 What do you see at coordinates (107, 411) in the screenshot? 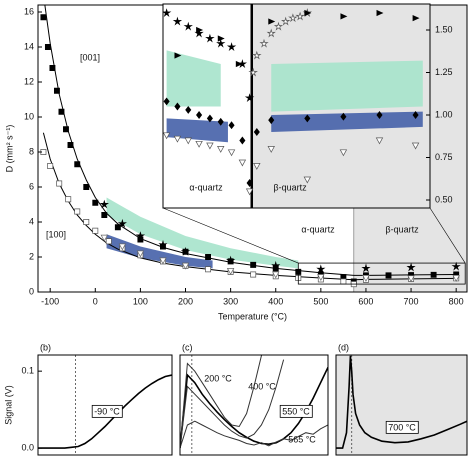
I see `annotation: -90 °C` at bounding box center [107, 411].